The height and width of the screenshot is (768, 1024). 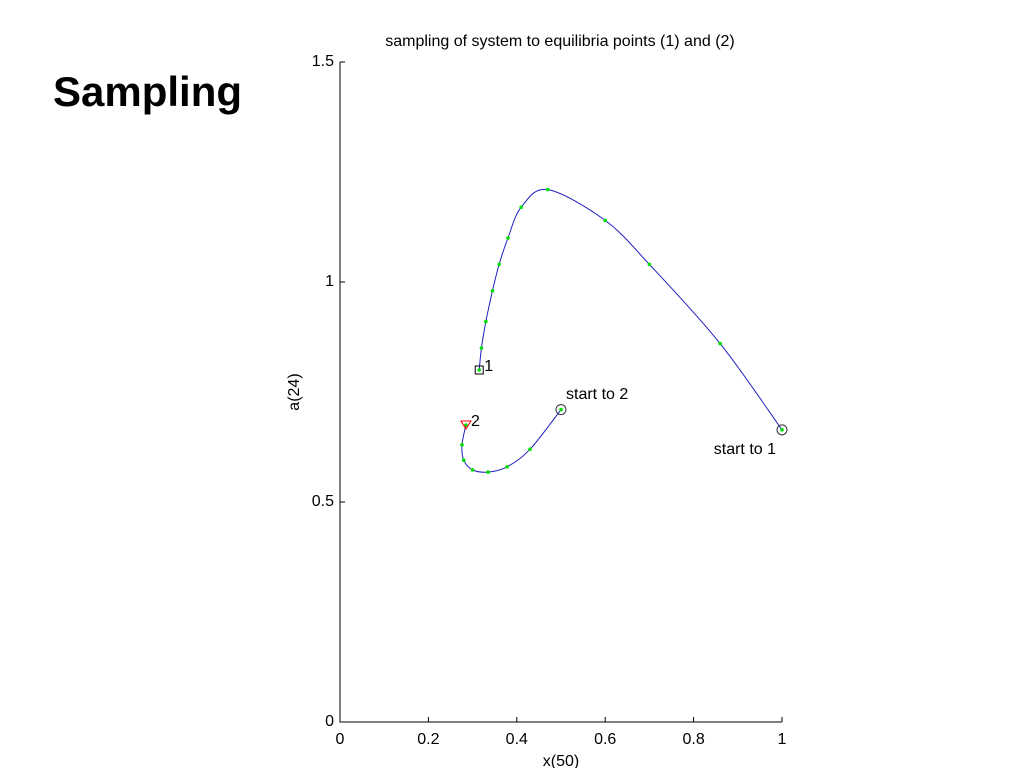 What do you see at coordinates (597, 394) in the screenshot?
I see `start-label: start to 2` at bounding box center [597, 394].